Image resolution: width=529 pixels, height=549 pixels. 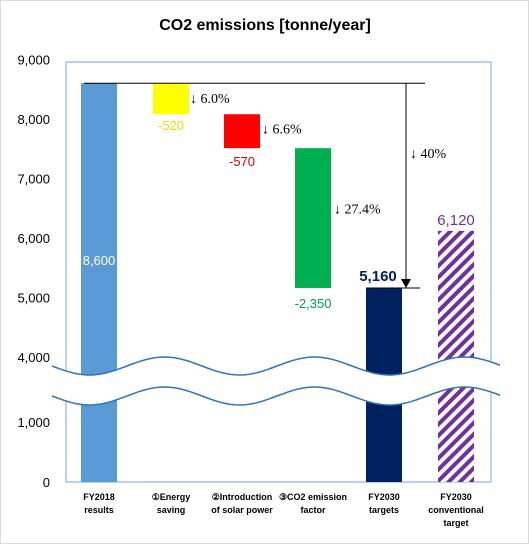 I want to click on pct-label-factor: ↓ 27.4%, so click(x=357, y=209).